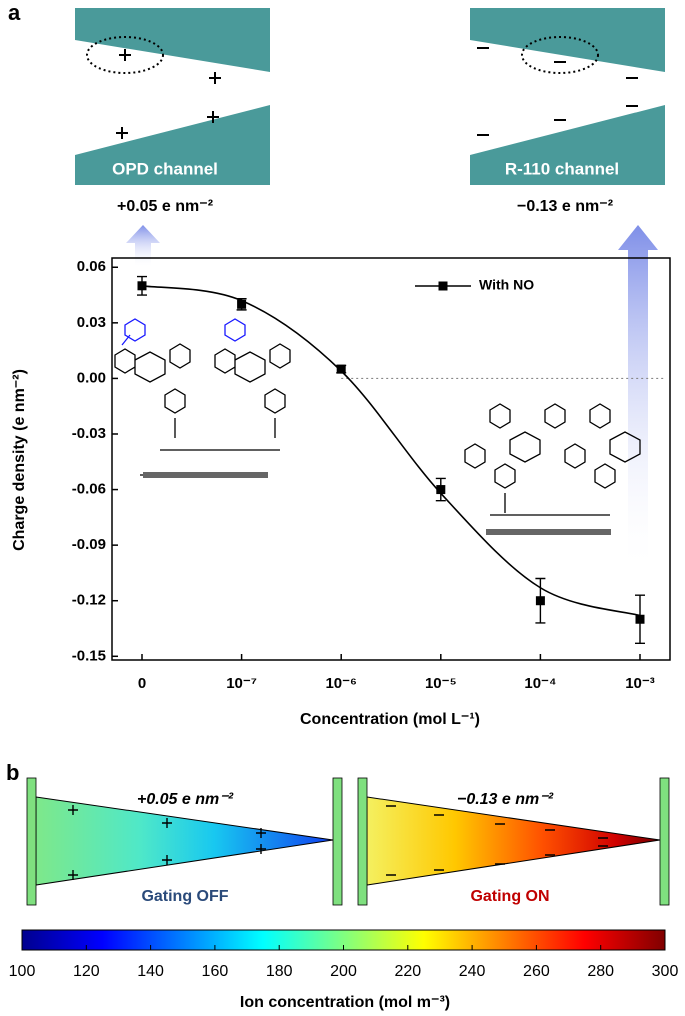 Image resolution: width=685 pixels, height=1016 pixels. What do you see at coordinates (86, 971) in the screenshot?
I see `colorbar-tick-label: 120` at bounding box center [86, 971].